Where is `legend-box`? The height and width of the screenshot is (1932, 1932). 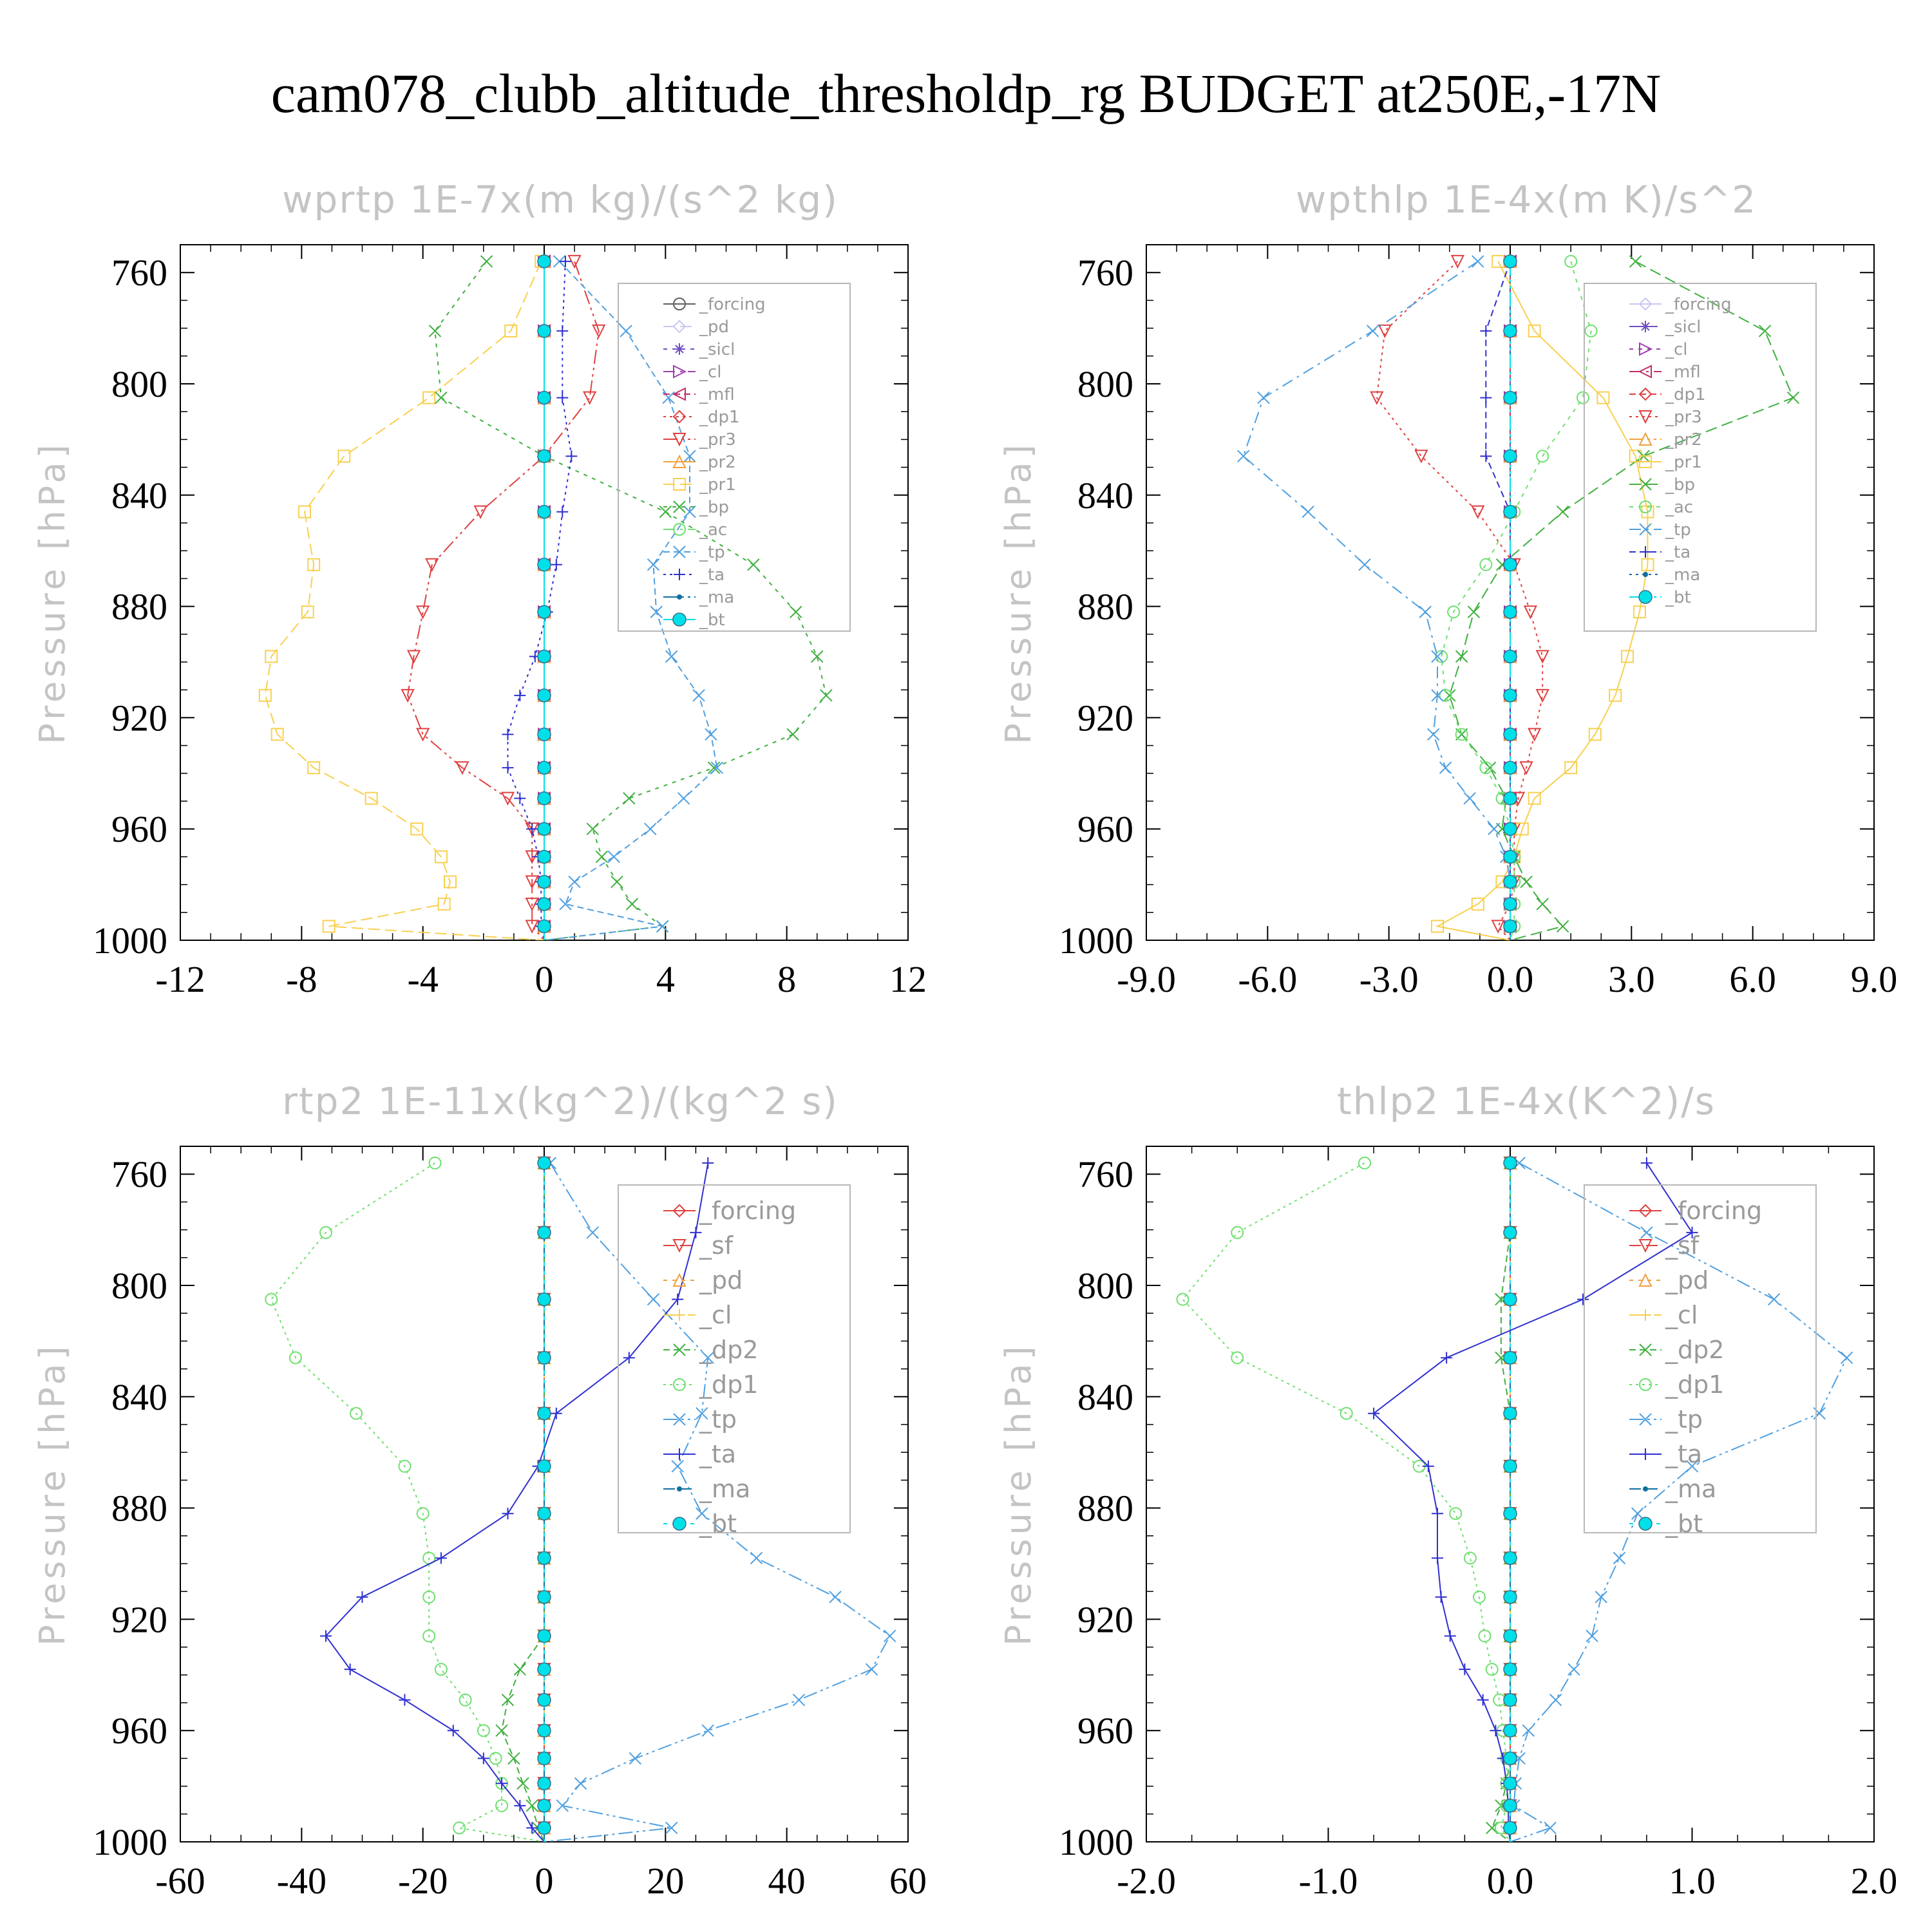 legend-box is located at coordinates (1700, 1358).